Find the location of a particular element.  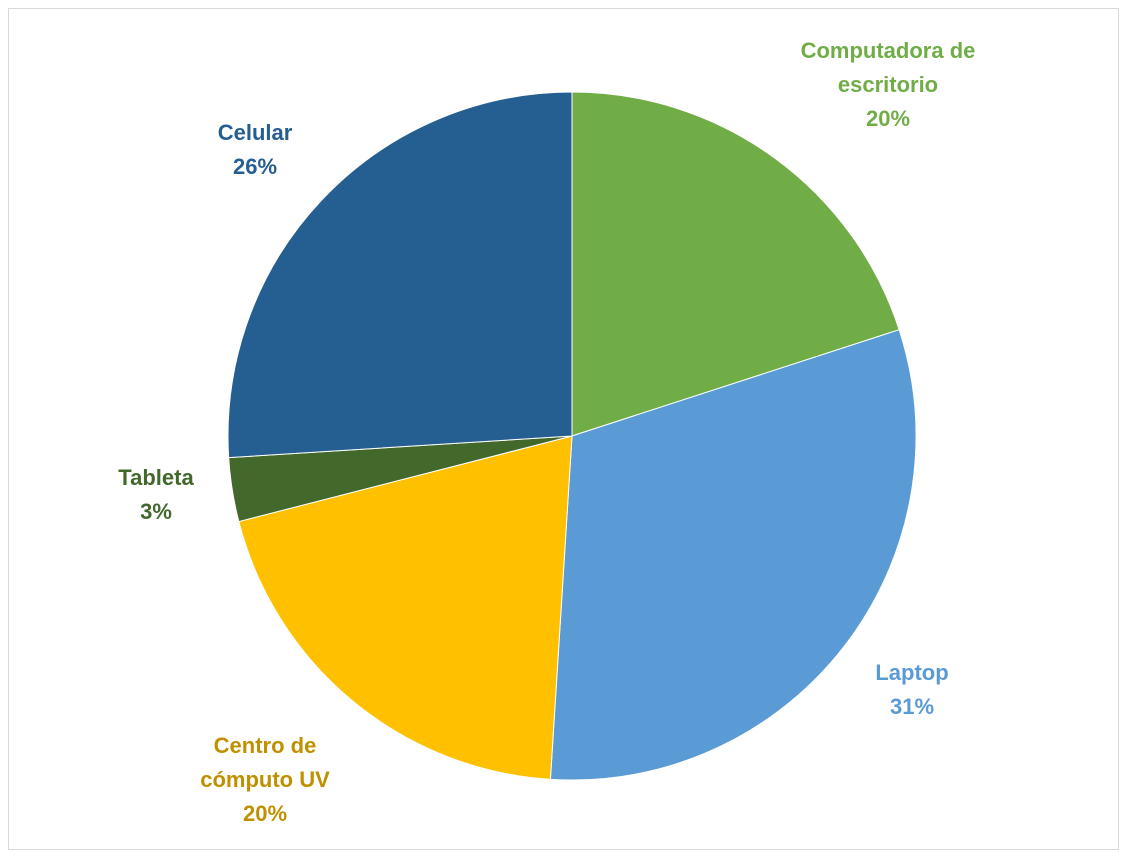

data-label: Laptop 31% is located at coordinates (912, 690).